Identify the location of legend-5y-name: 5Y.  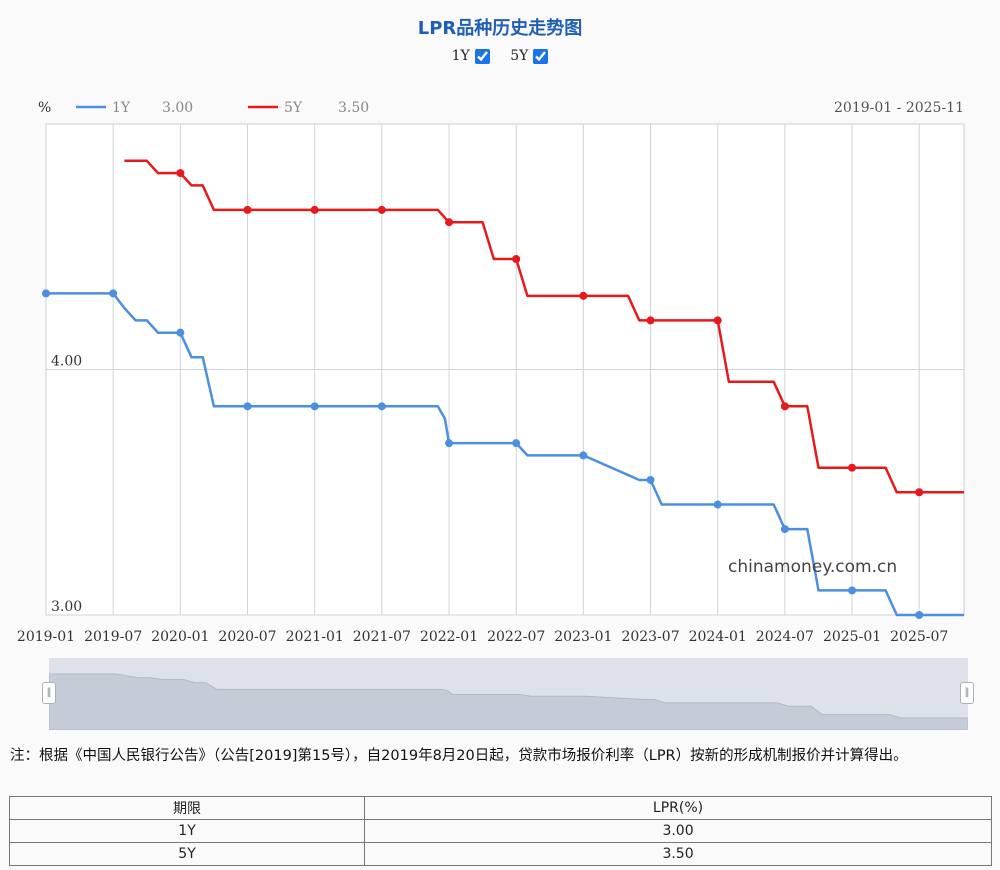
(293, 108).